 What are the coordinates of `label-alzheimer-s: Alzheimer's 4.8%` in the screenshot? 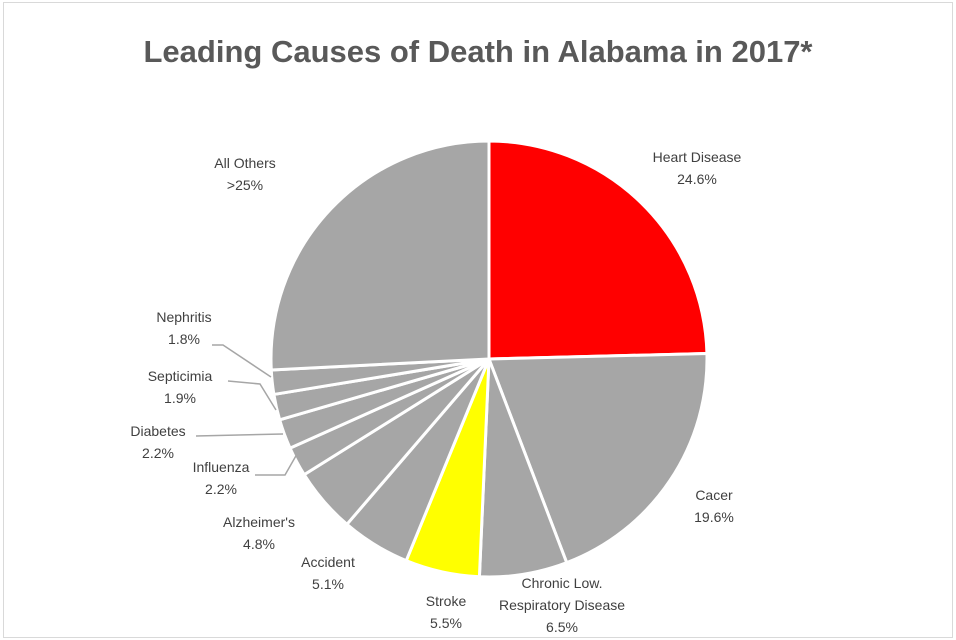 It's located at (259, 533).